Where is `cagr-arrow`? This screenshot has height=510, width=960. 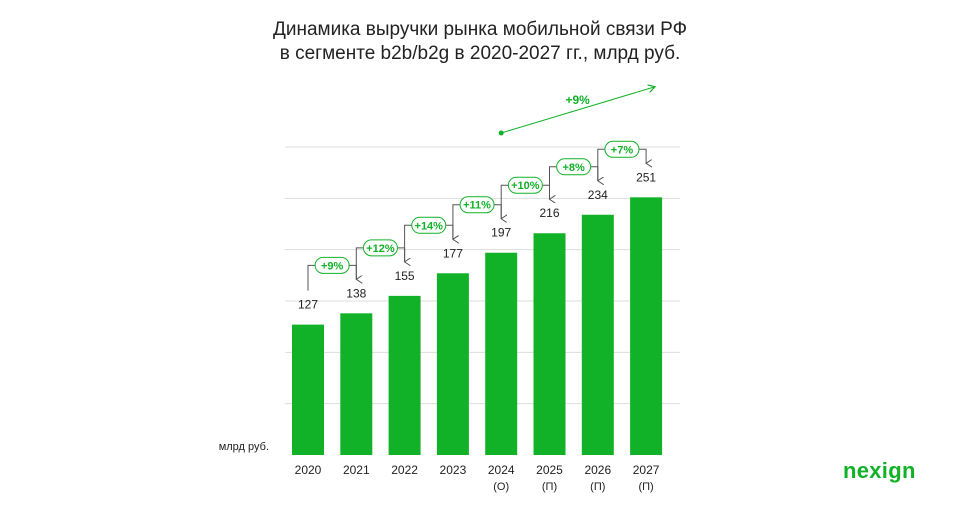
cagr-arrow is located at coordinates (577, 110).